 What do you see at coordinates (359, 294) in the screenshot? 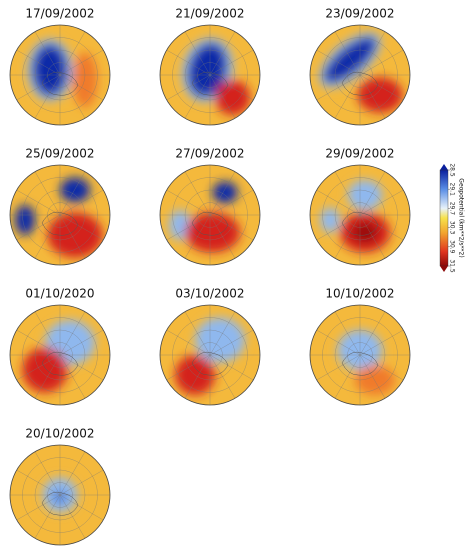
I see `panel-title: 10/10/2002` at bounding box center [359, 294].